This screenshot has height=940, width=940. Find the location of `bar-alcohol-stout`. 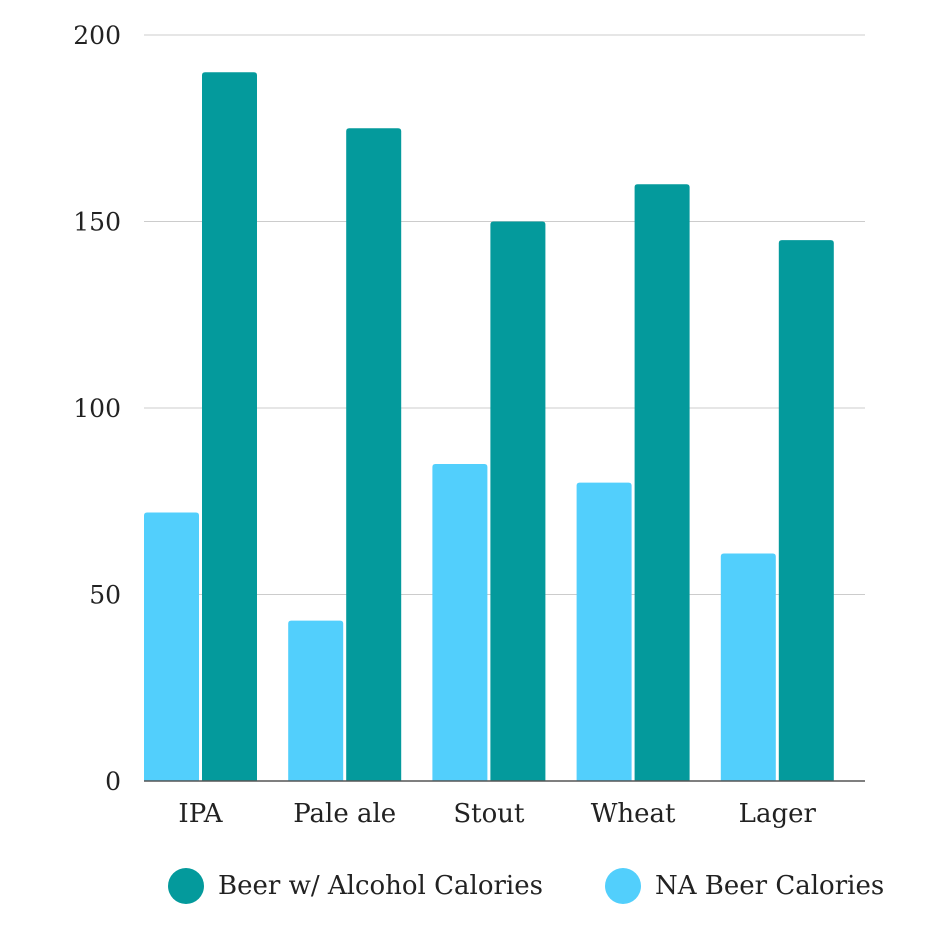

bar-alcohol-stout is located at coordinates (518, 501).